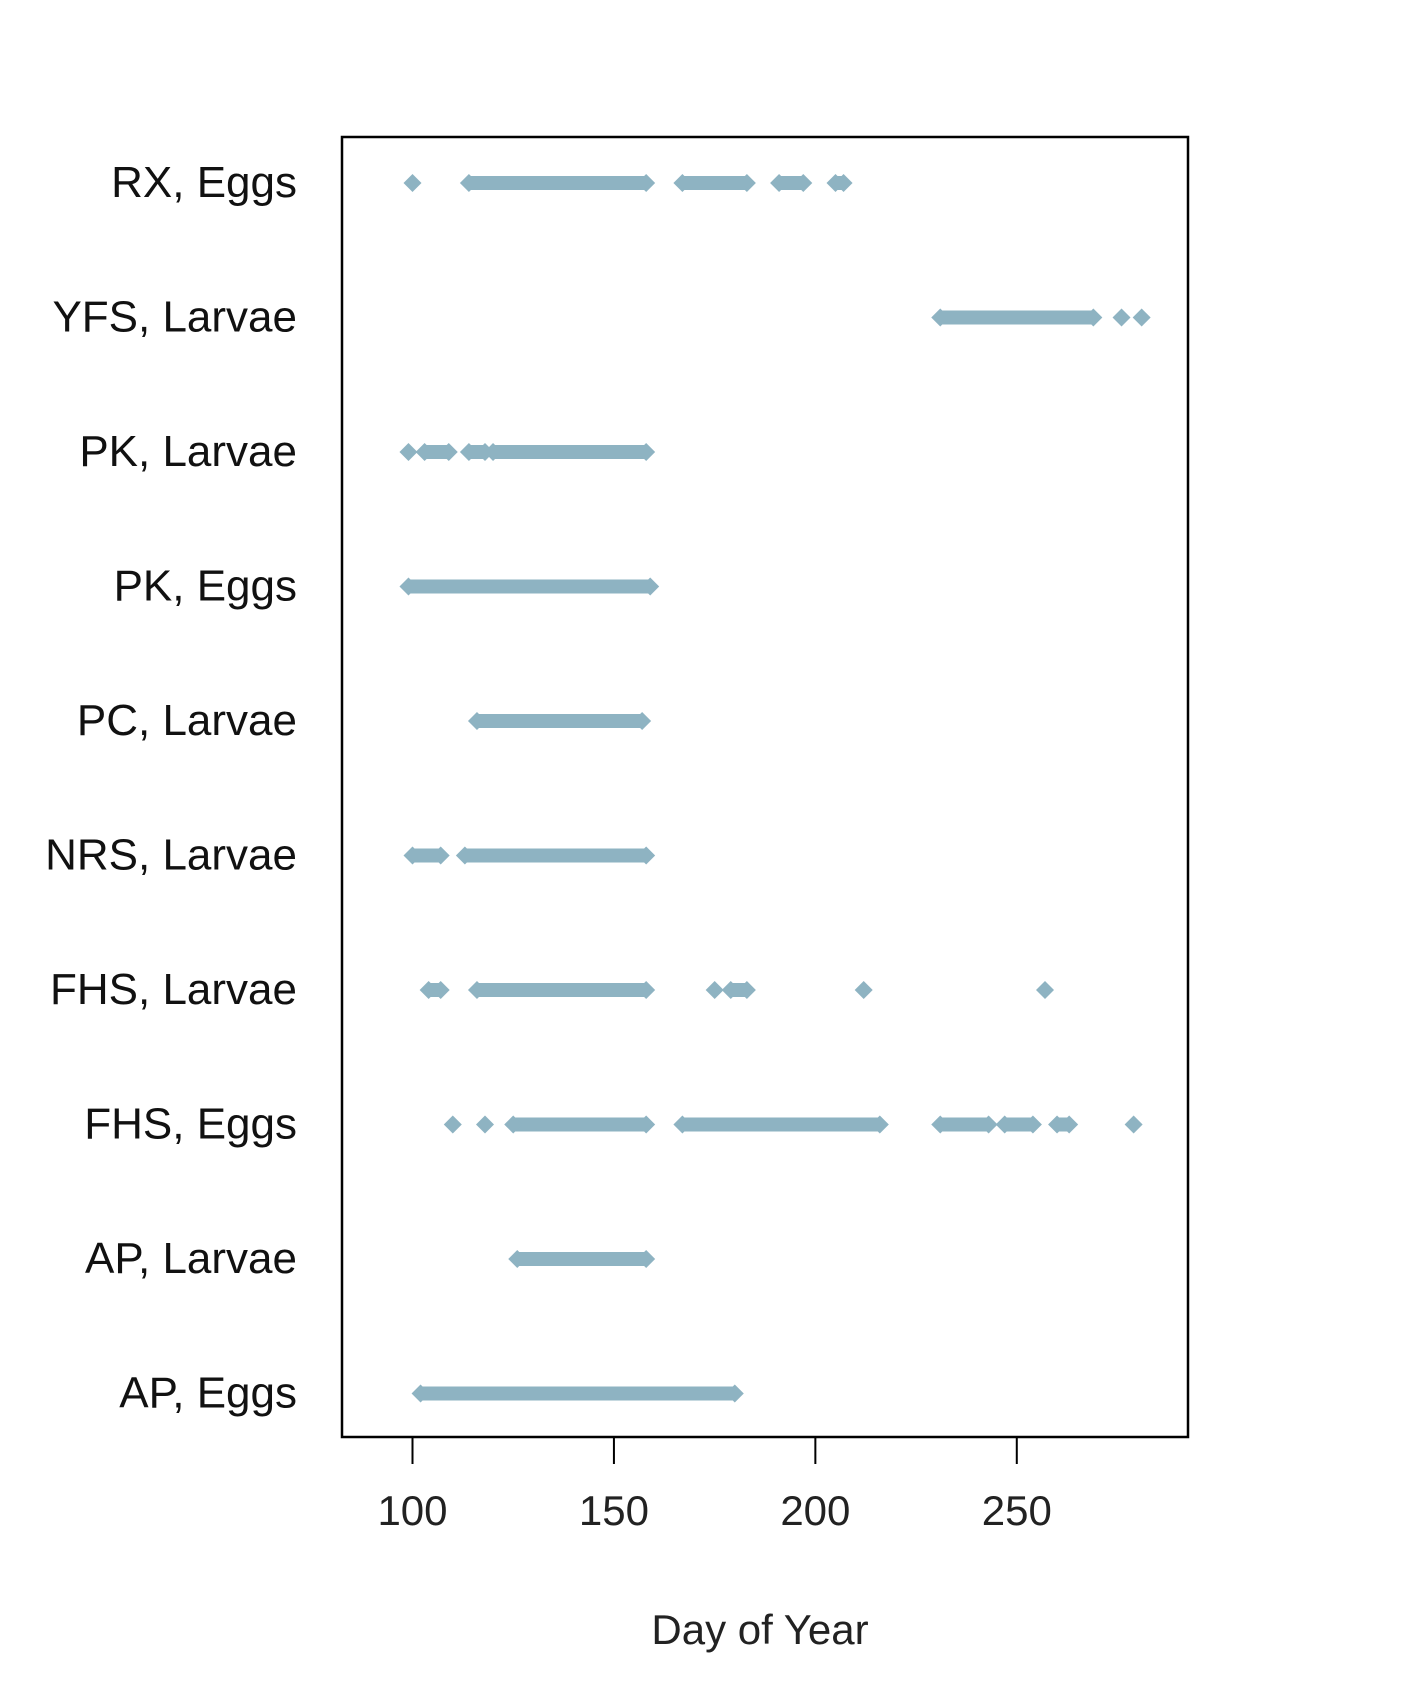 This screenshot has width=1412, height=1685. Describe the element at coordinates (204, 182) in the screenshot. I see `category-label: RX, Eggs` at that location.